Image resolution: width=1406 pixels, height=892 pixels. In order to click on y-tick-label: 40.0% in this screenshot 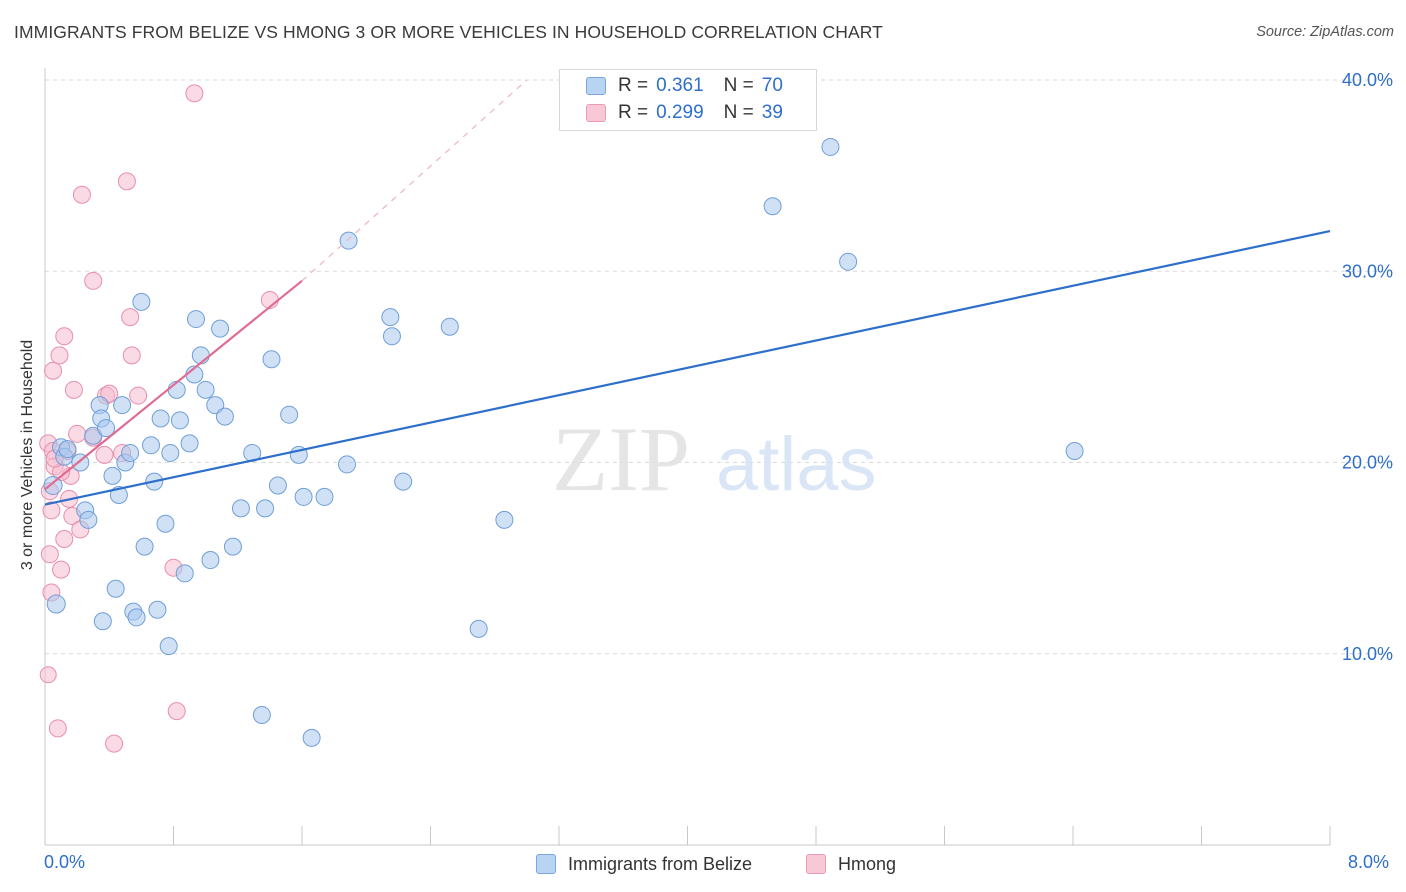, I will do `click(1367, 80)`.